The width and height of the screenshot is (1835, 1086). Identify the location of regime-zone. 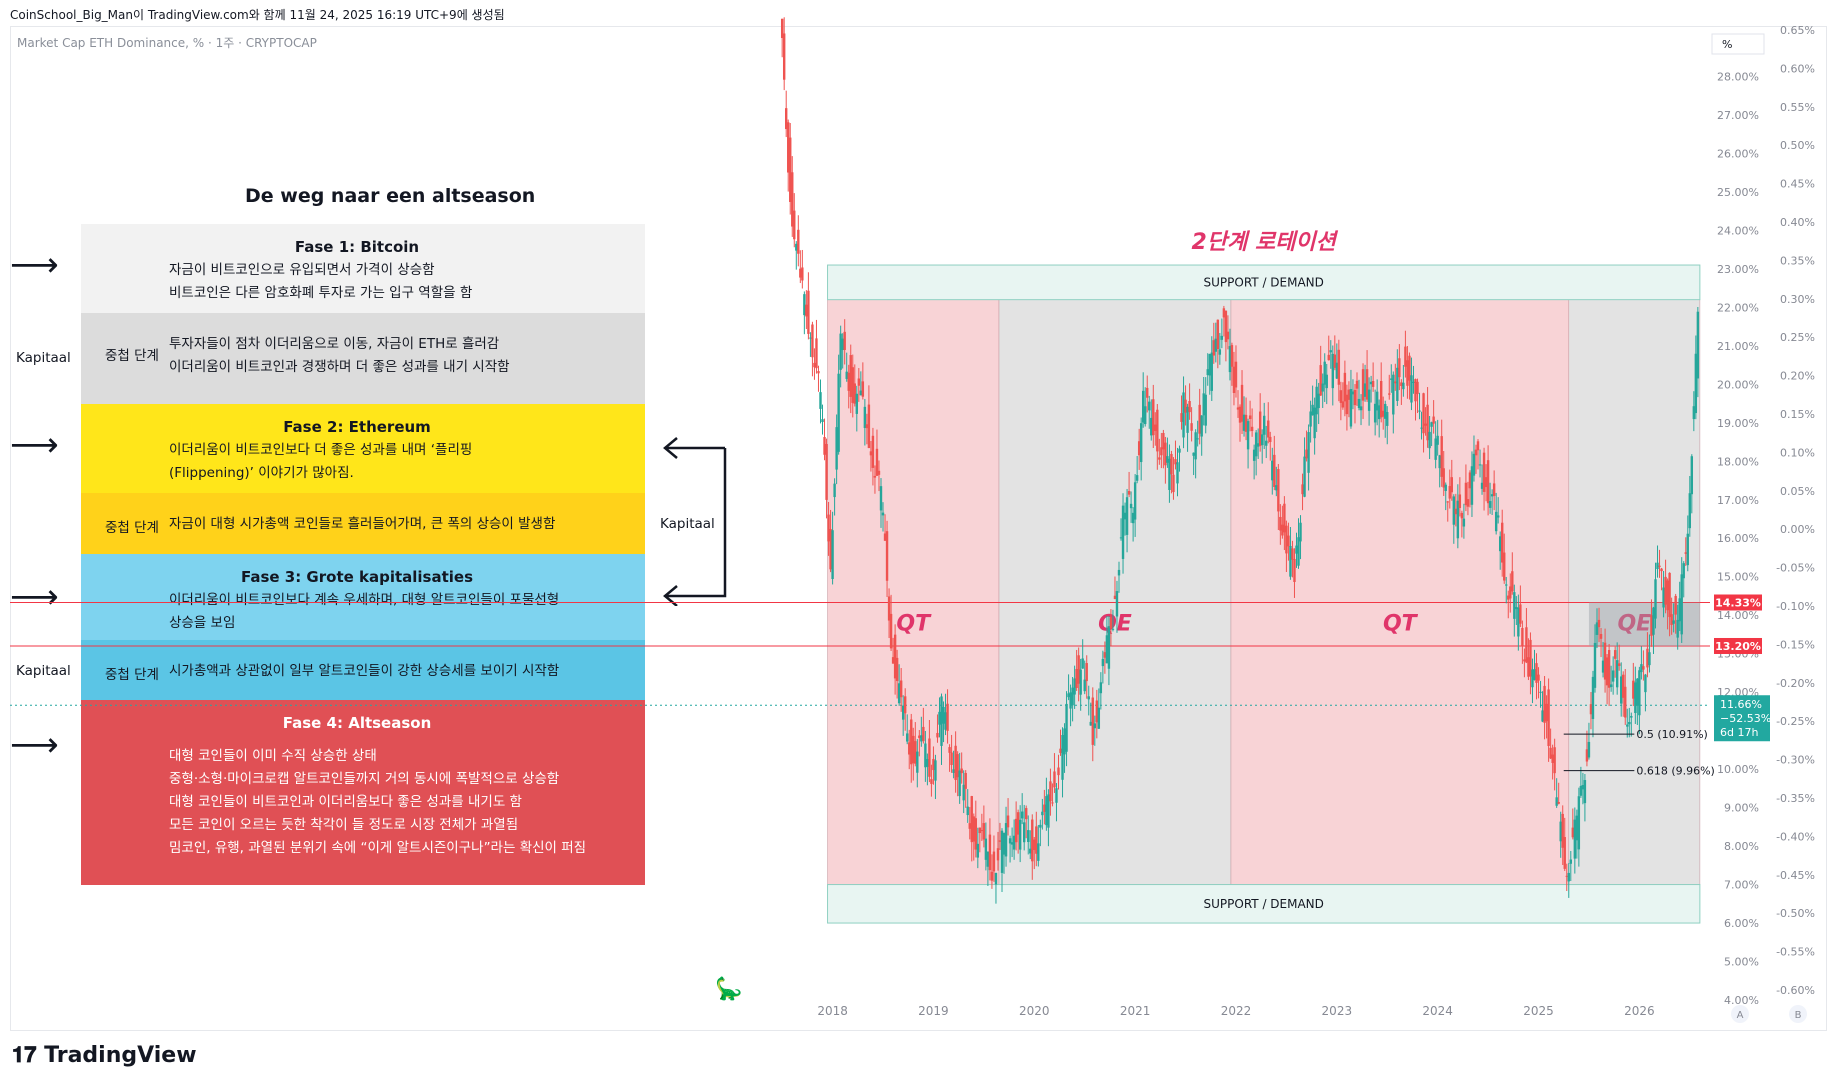
(1634, 592).